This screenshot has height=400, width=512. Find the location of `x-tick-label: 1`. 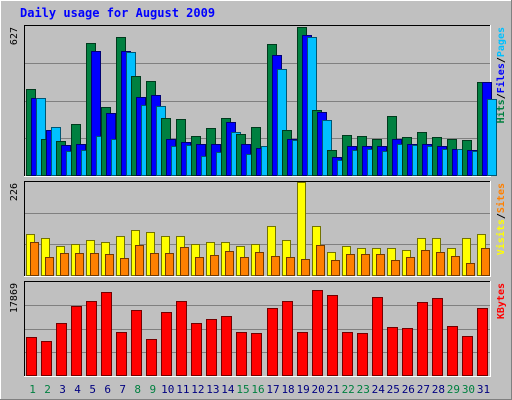

x-tick-label: 1 is located at coordinates (32, 389).